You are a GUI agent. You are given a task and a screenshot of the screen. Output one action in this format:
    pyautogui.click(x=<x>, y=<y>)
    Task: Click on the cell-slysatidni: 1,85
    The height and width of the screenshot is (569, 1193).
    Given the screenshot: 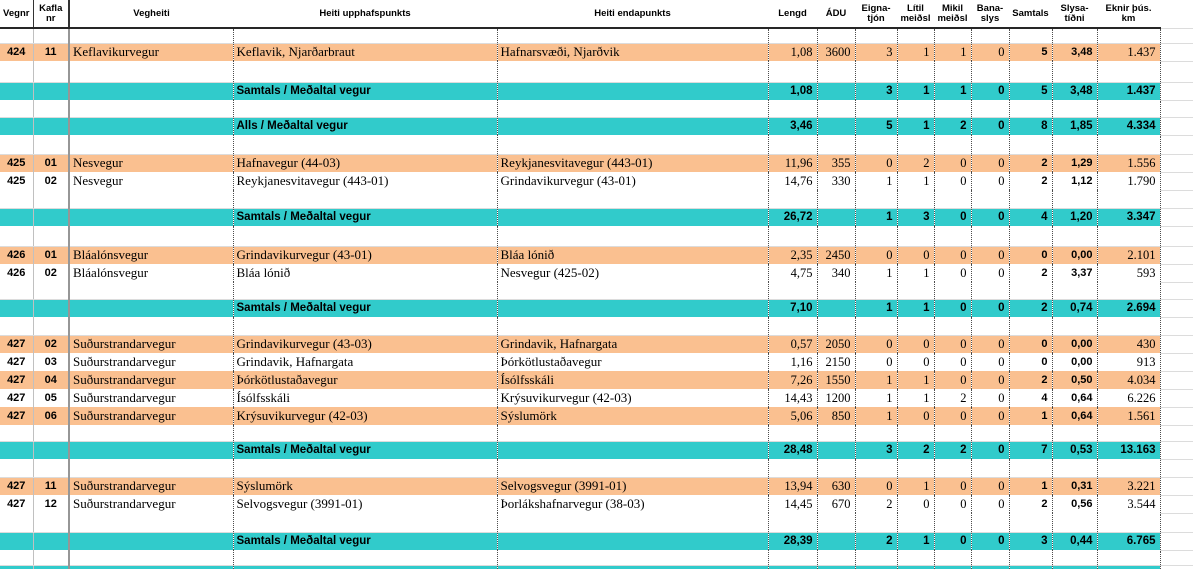 What is the action you would take?
    pyautogui.click(x=1075, y=126)
    